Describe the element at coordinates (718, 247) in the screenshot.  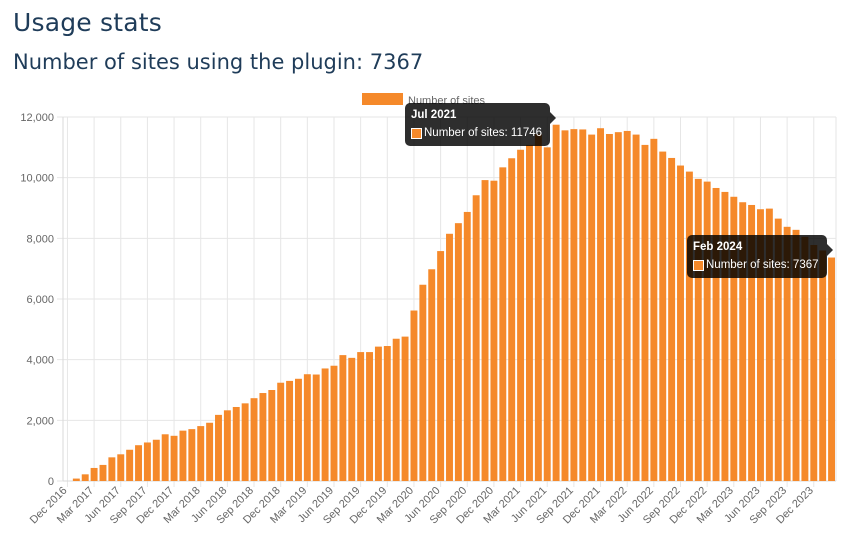
I see `tooltip-title: Feb 2024` at that location.